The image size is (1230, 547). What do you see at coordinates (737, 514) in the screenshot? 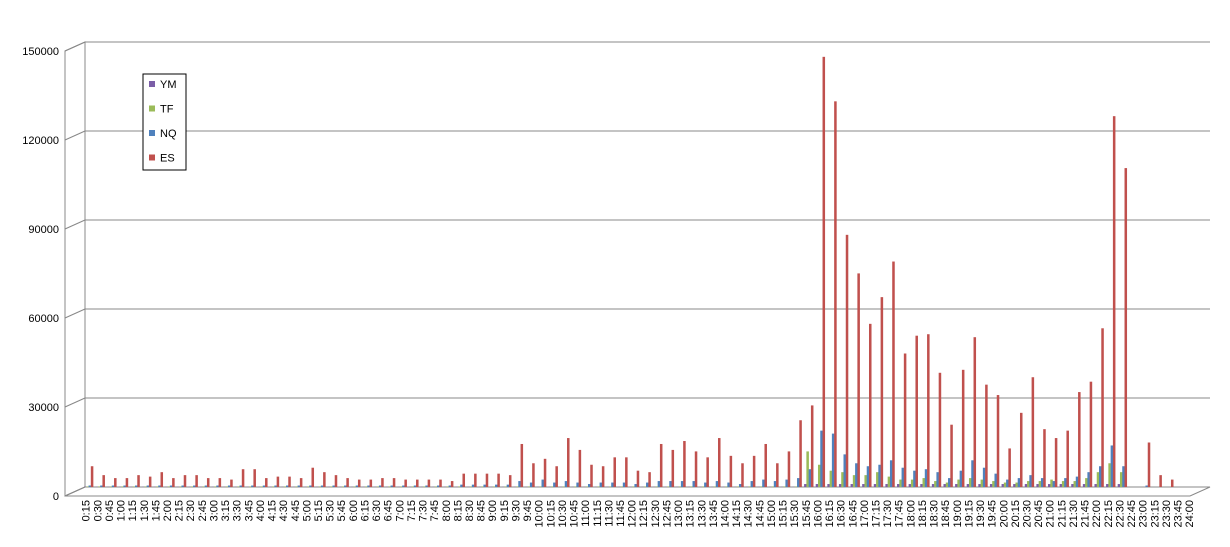
I see `x-tick-label: 14:15` at bounding box center [737, 514].